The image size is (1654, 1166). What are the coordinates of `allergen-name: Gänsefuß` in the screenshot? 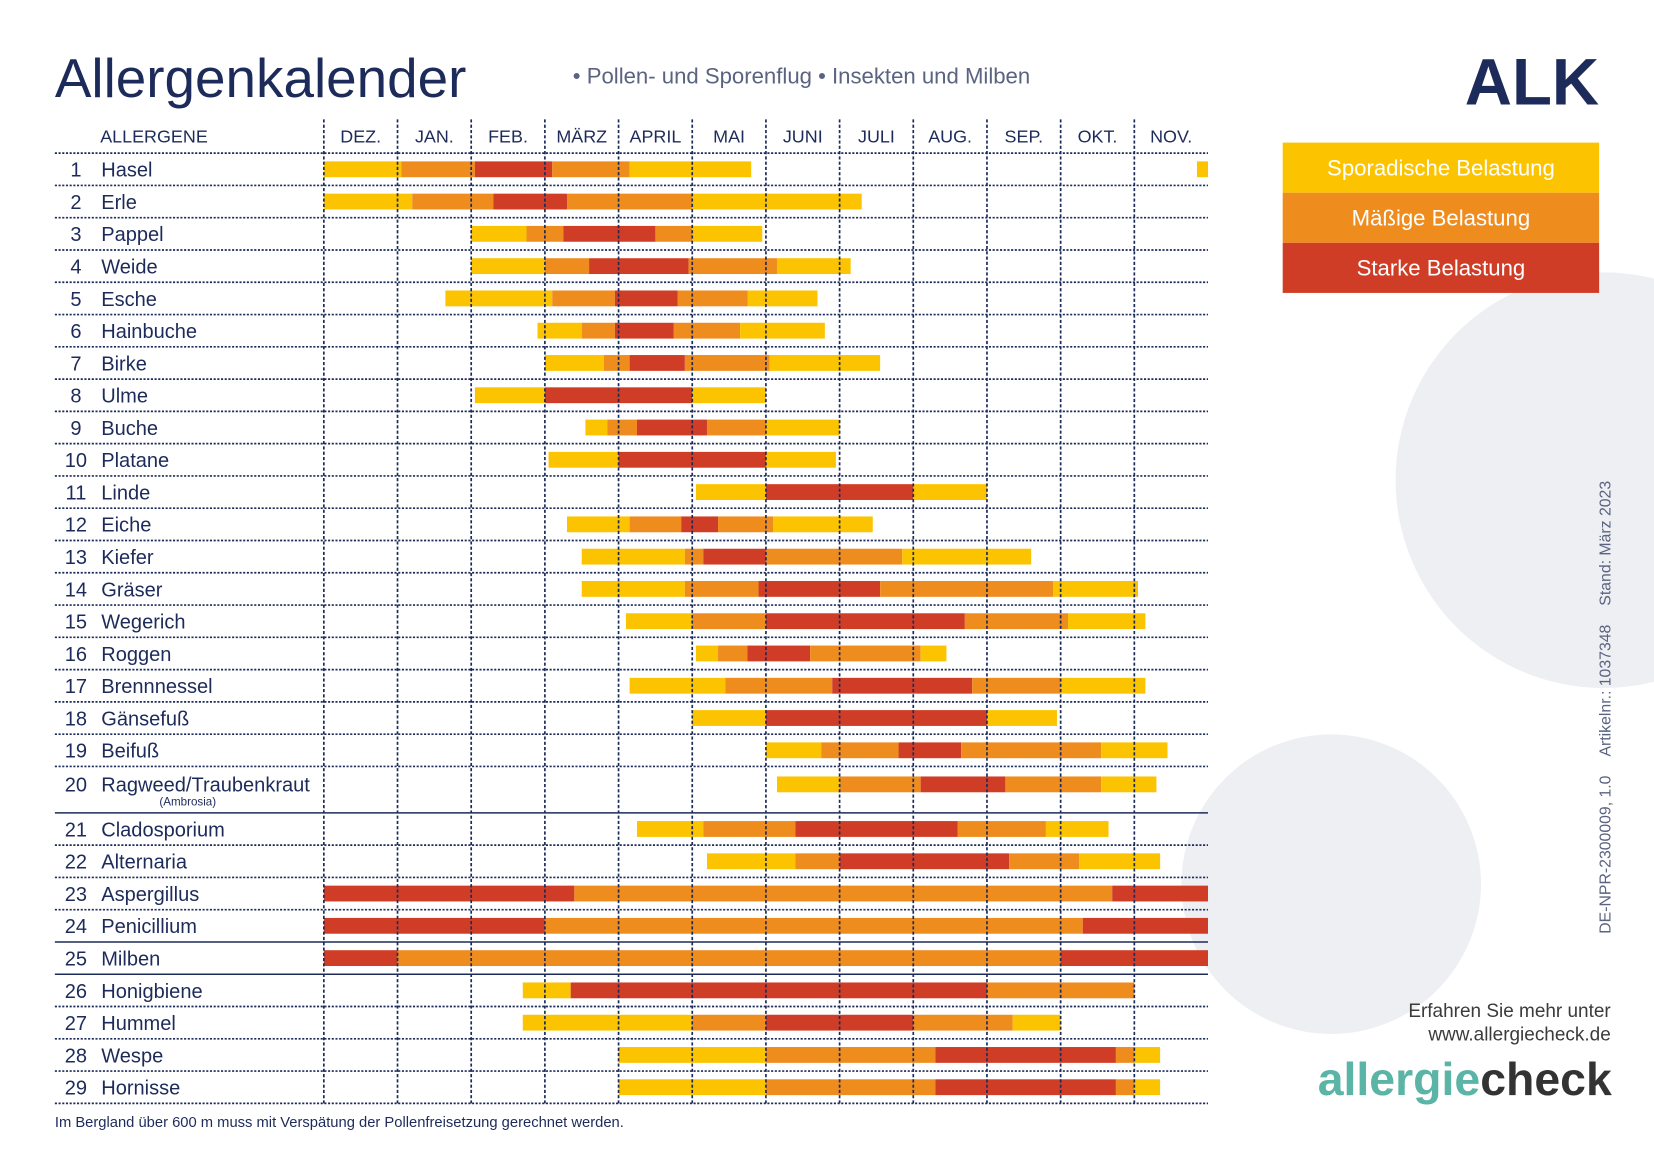 It's located at (145, 719).